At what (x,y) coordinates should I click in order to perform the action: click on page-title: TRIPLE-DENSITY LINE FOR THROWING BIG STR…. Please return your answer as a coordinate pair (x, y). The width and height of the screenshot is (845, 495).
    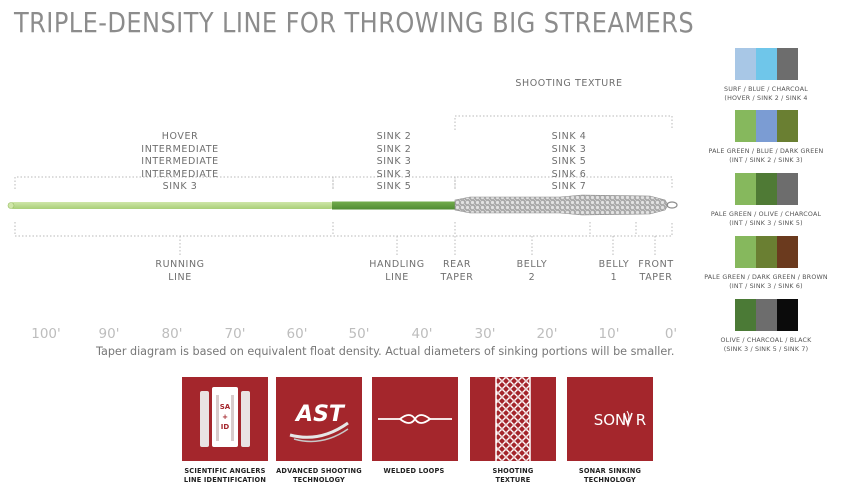
    Looking at the image, I should click on (354, 22).